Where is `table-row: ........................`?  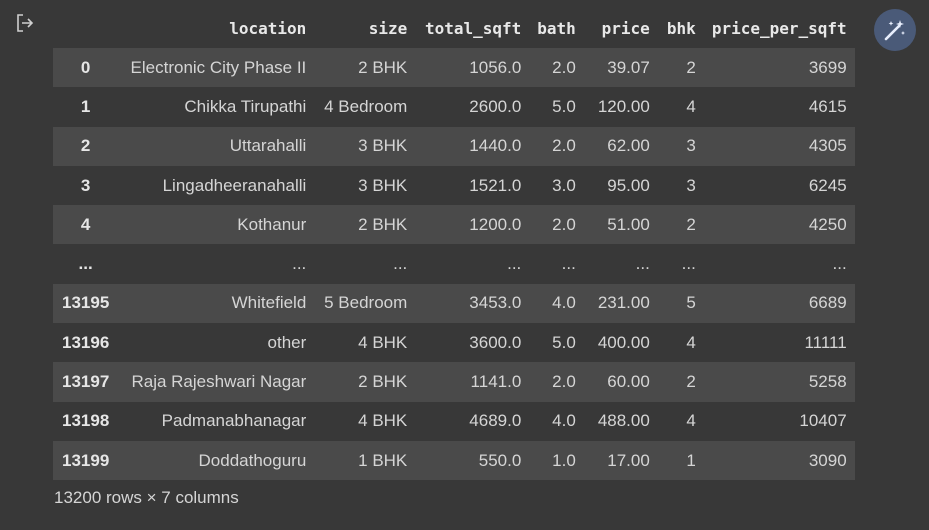 table-row: ........................ is located at coordinates (454, 264).